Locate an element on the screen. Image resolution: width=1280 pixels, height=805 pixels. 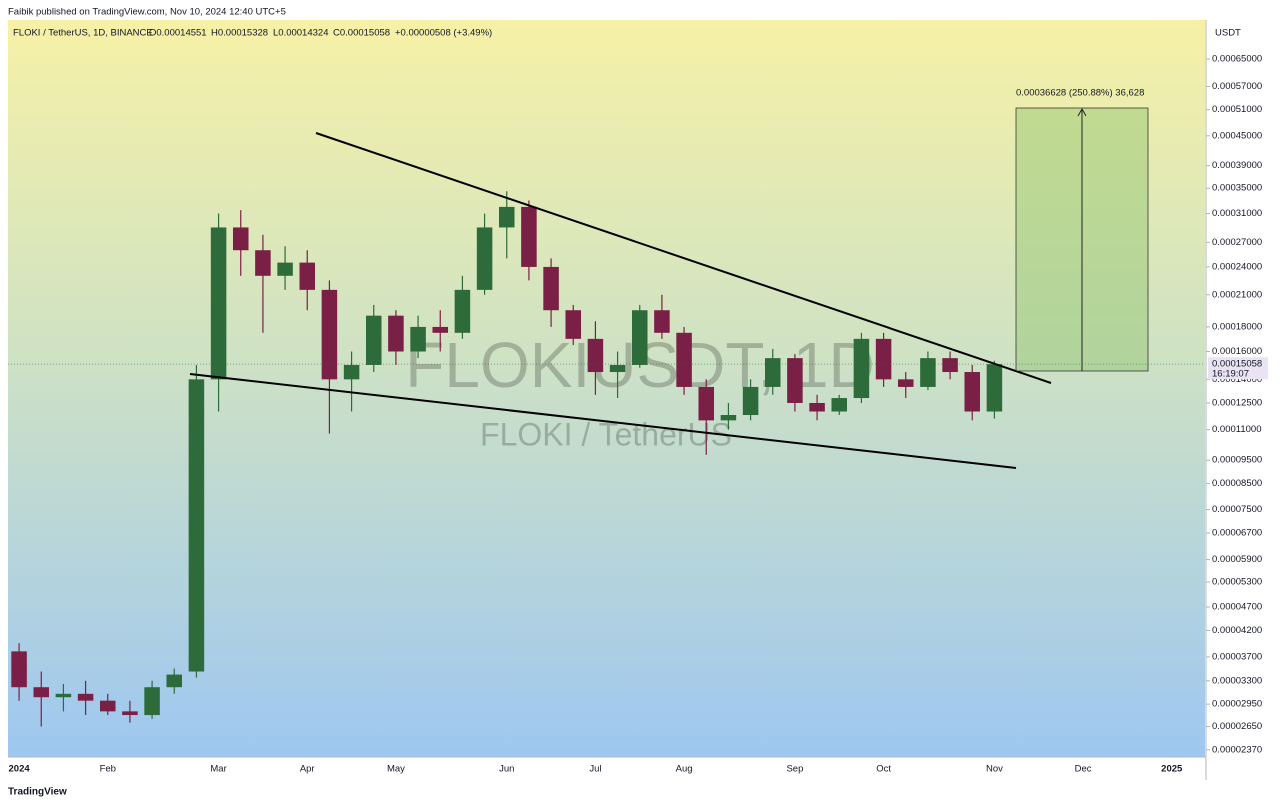
x-tick-label: Sep is located at coordinates (794, 769).